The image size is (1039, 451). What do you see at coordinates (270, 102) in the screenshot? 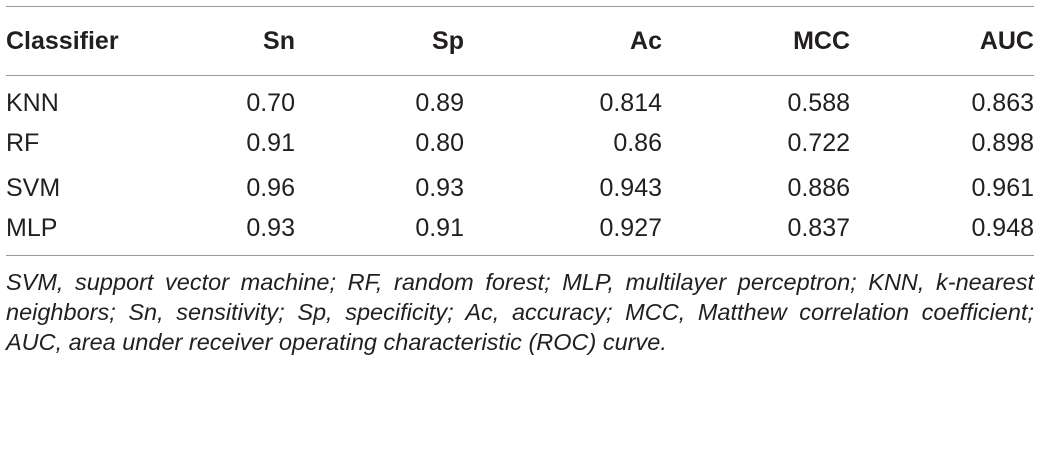
I see `cell-sn: 0.70` at bounding box center [270, 102].